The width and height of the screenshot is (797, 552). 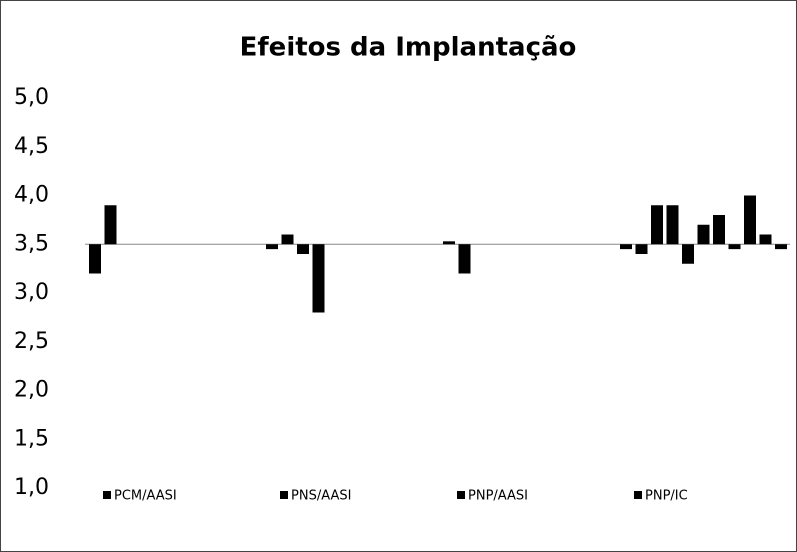 What do you see at coordinates (31, 97) in the screenshot?
I see `y-tick-label: 5,0` at bounding box center [31, 97].